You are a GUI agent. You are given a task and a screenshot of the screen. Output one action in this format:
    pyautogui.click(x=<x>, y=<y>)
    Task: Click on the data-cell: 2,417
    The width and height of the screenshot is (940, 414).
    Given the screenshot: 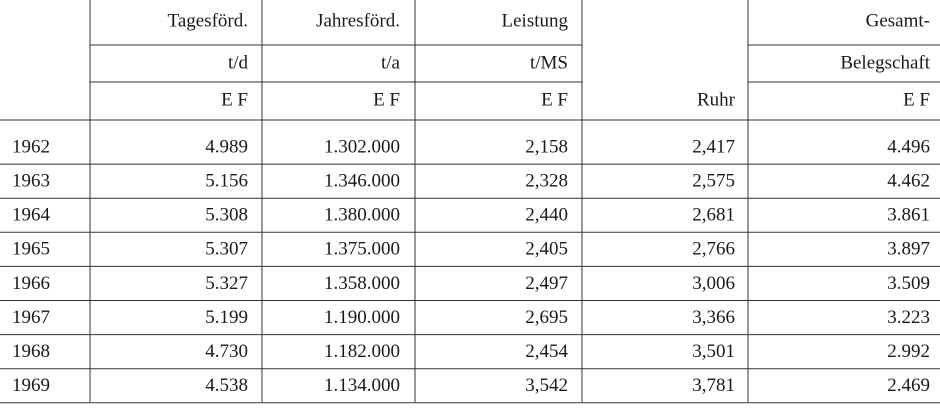 What is the action you would take?
    pyautogui.click(x=713, y=146)
    